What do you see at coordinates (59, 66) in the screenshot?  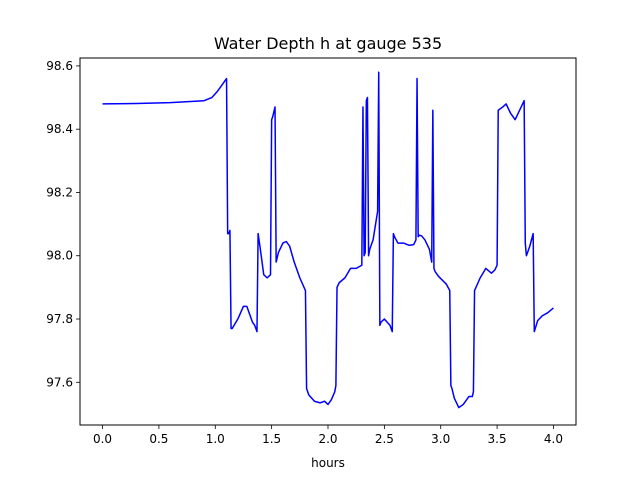 I see `y-tick-label: 98.6` at bounding box center [59, 66].